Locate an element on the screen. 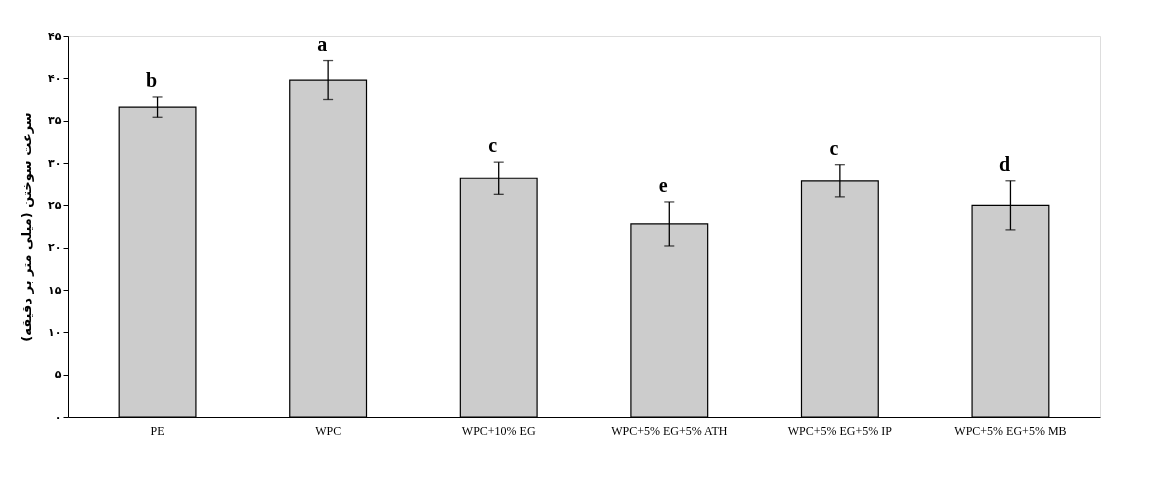 The image size is (1163, 486). x-tick-label: WPC+5% EG+5% IP is located at coordinates (840, 430).